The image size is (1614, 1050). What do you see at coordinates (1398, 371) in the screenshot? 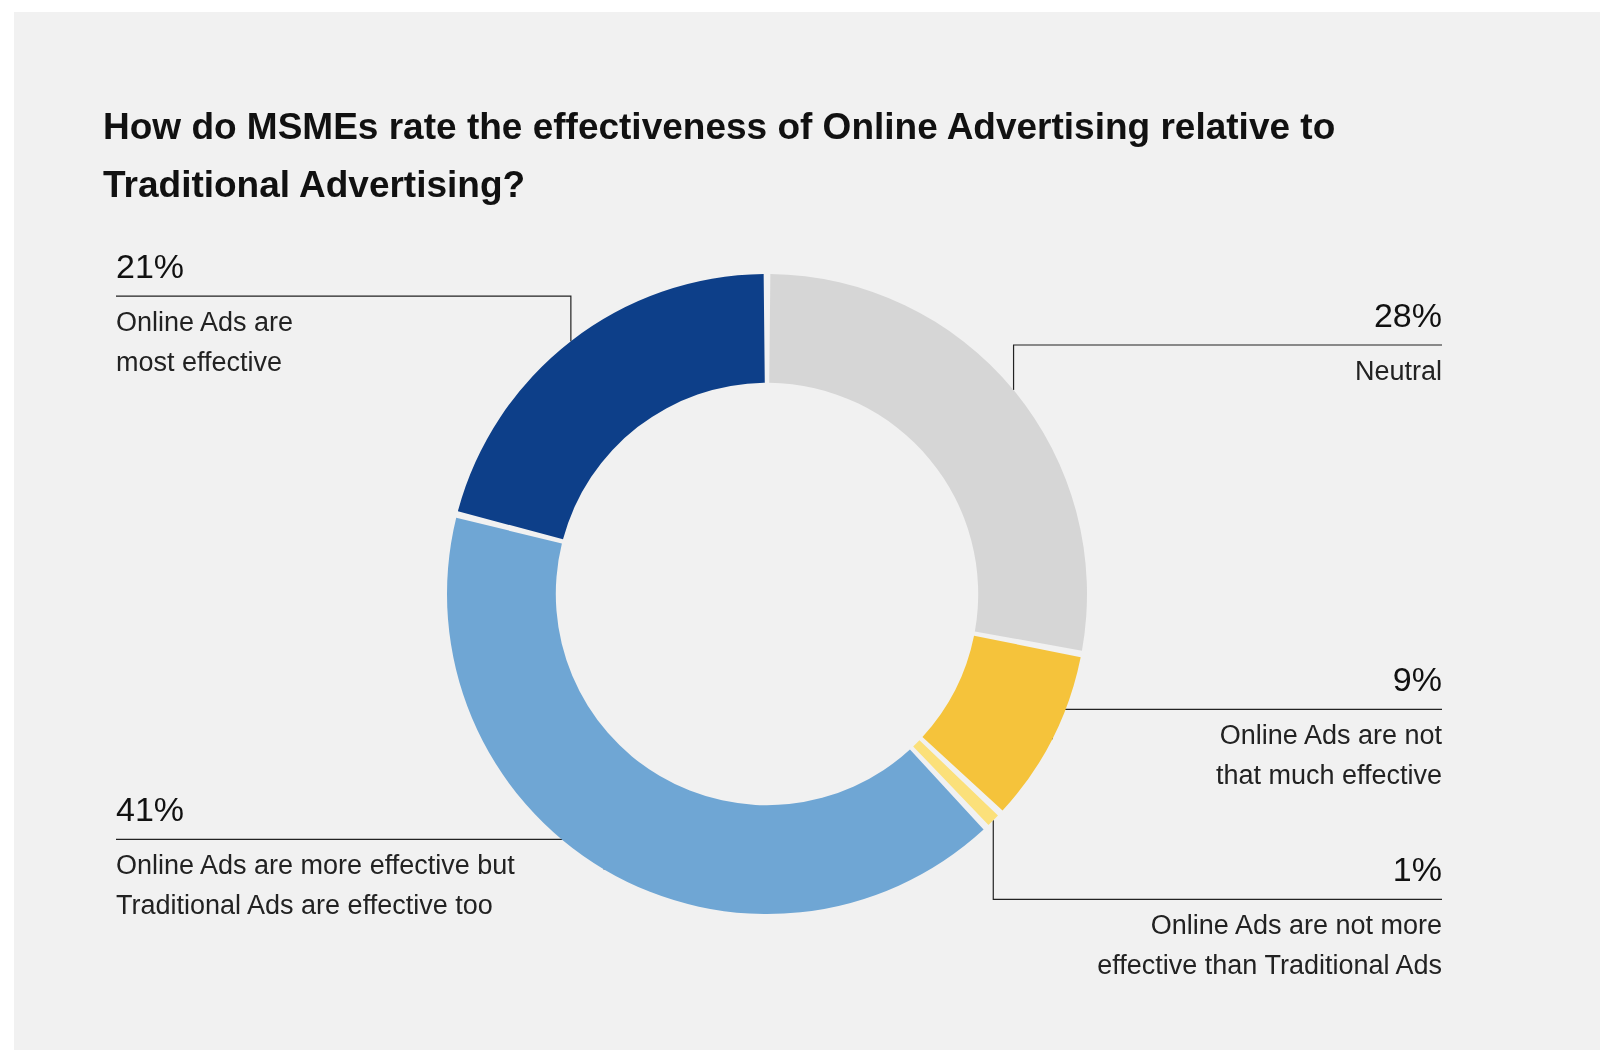
I see `slice-label: Neutral` at bounding box center [1398, 371].